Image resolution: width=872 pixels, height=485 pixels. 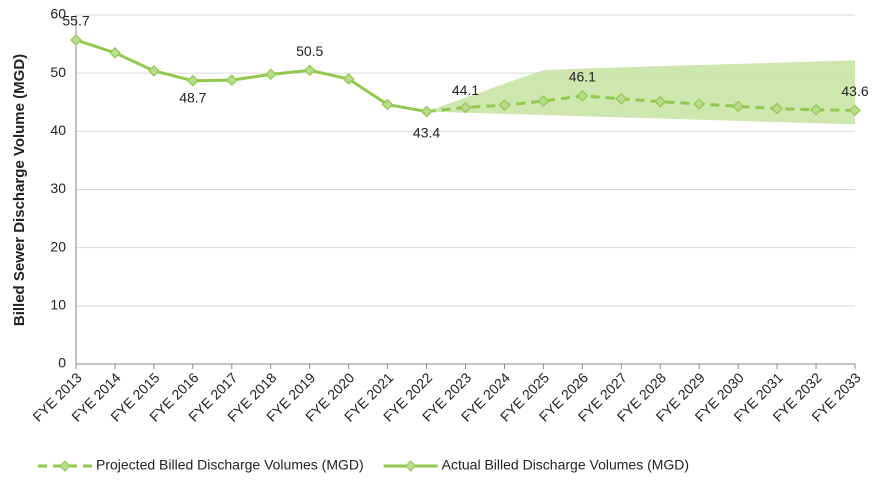 What do you see at coordinates (565, 465) in the screenshot?
I see `legend-label: Actual Billed Discharge Volumes (MGD)` at bounding box center [565, 465].